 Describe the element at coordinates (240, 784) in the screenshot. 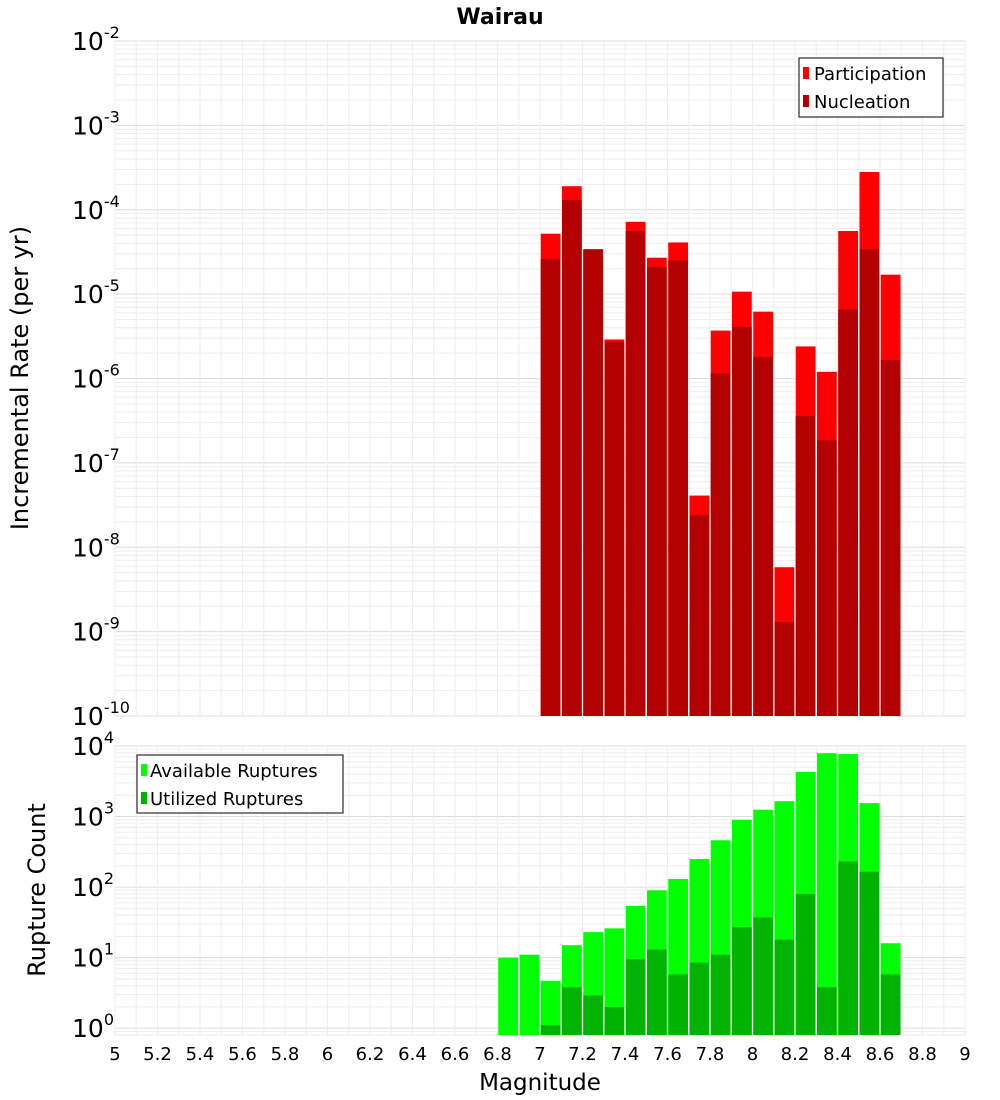

I see `bottom-legend: Available Ruptures Utilized Ruptures` at that location.